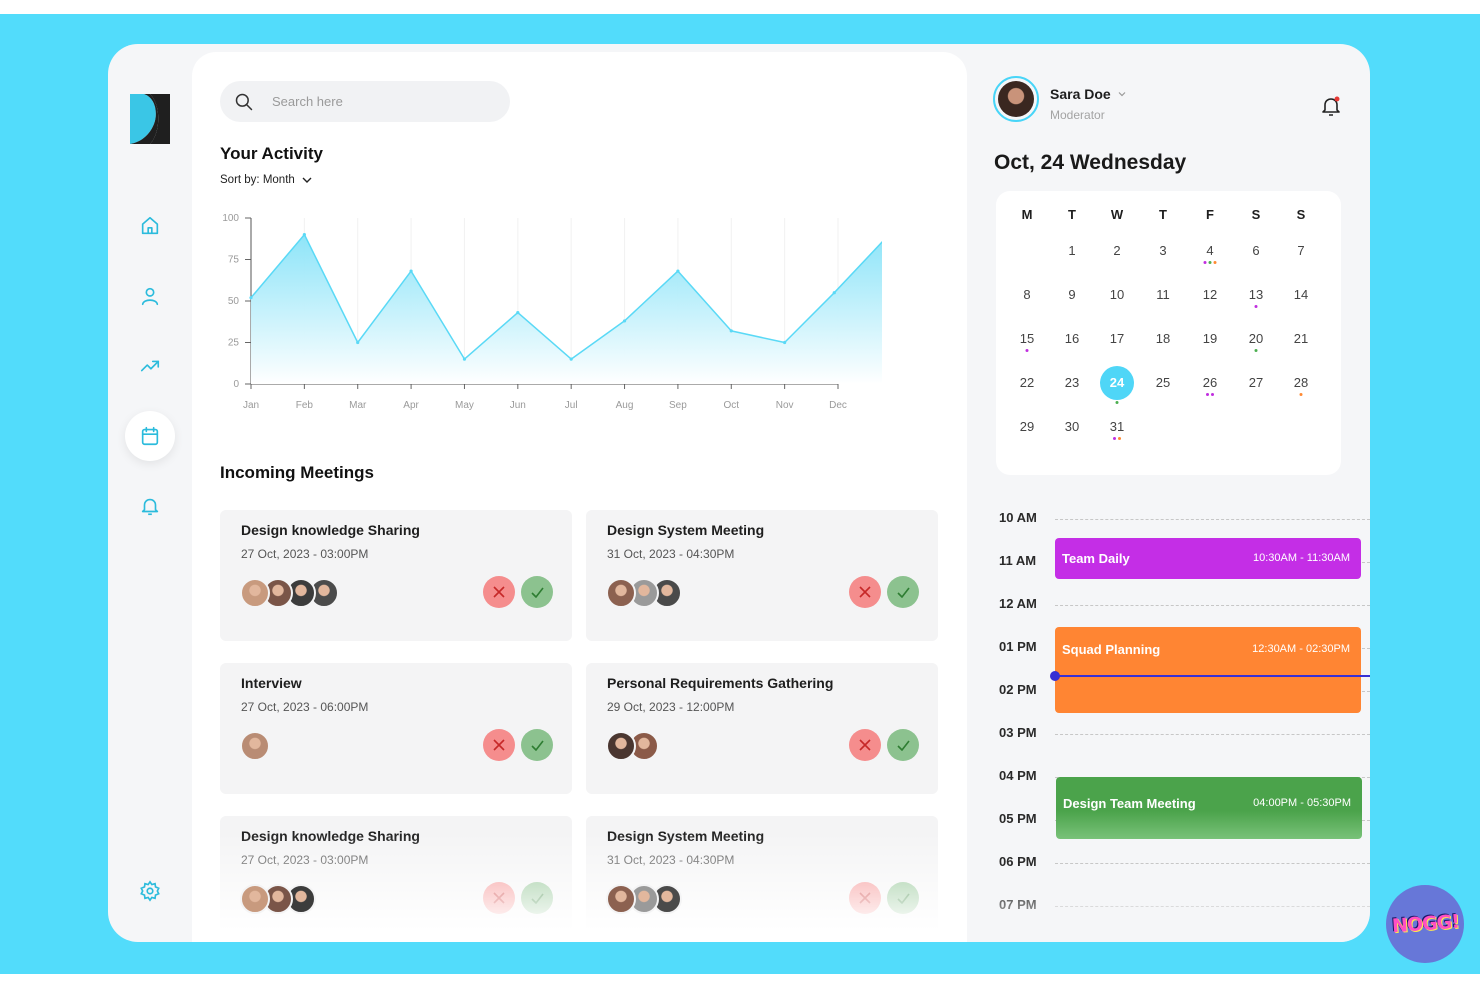 This screenshot has width=1480, height=987. Describe the element at coordinates (1210, 382) in the screenshot. I see `calendar-day: 26` at that location.